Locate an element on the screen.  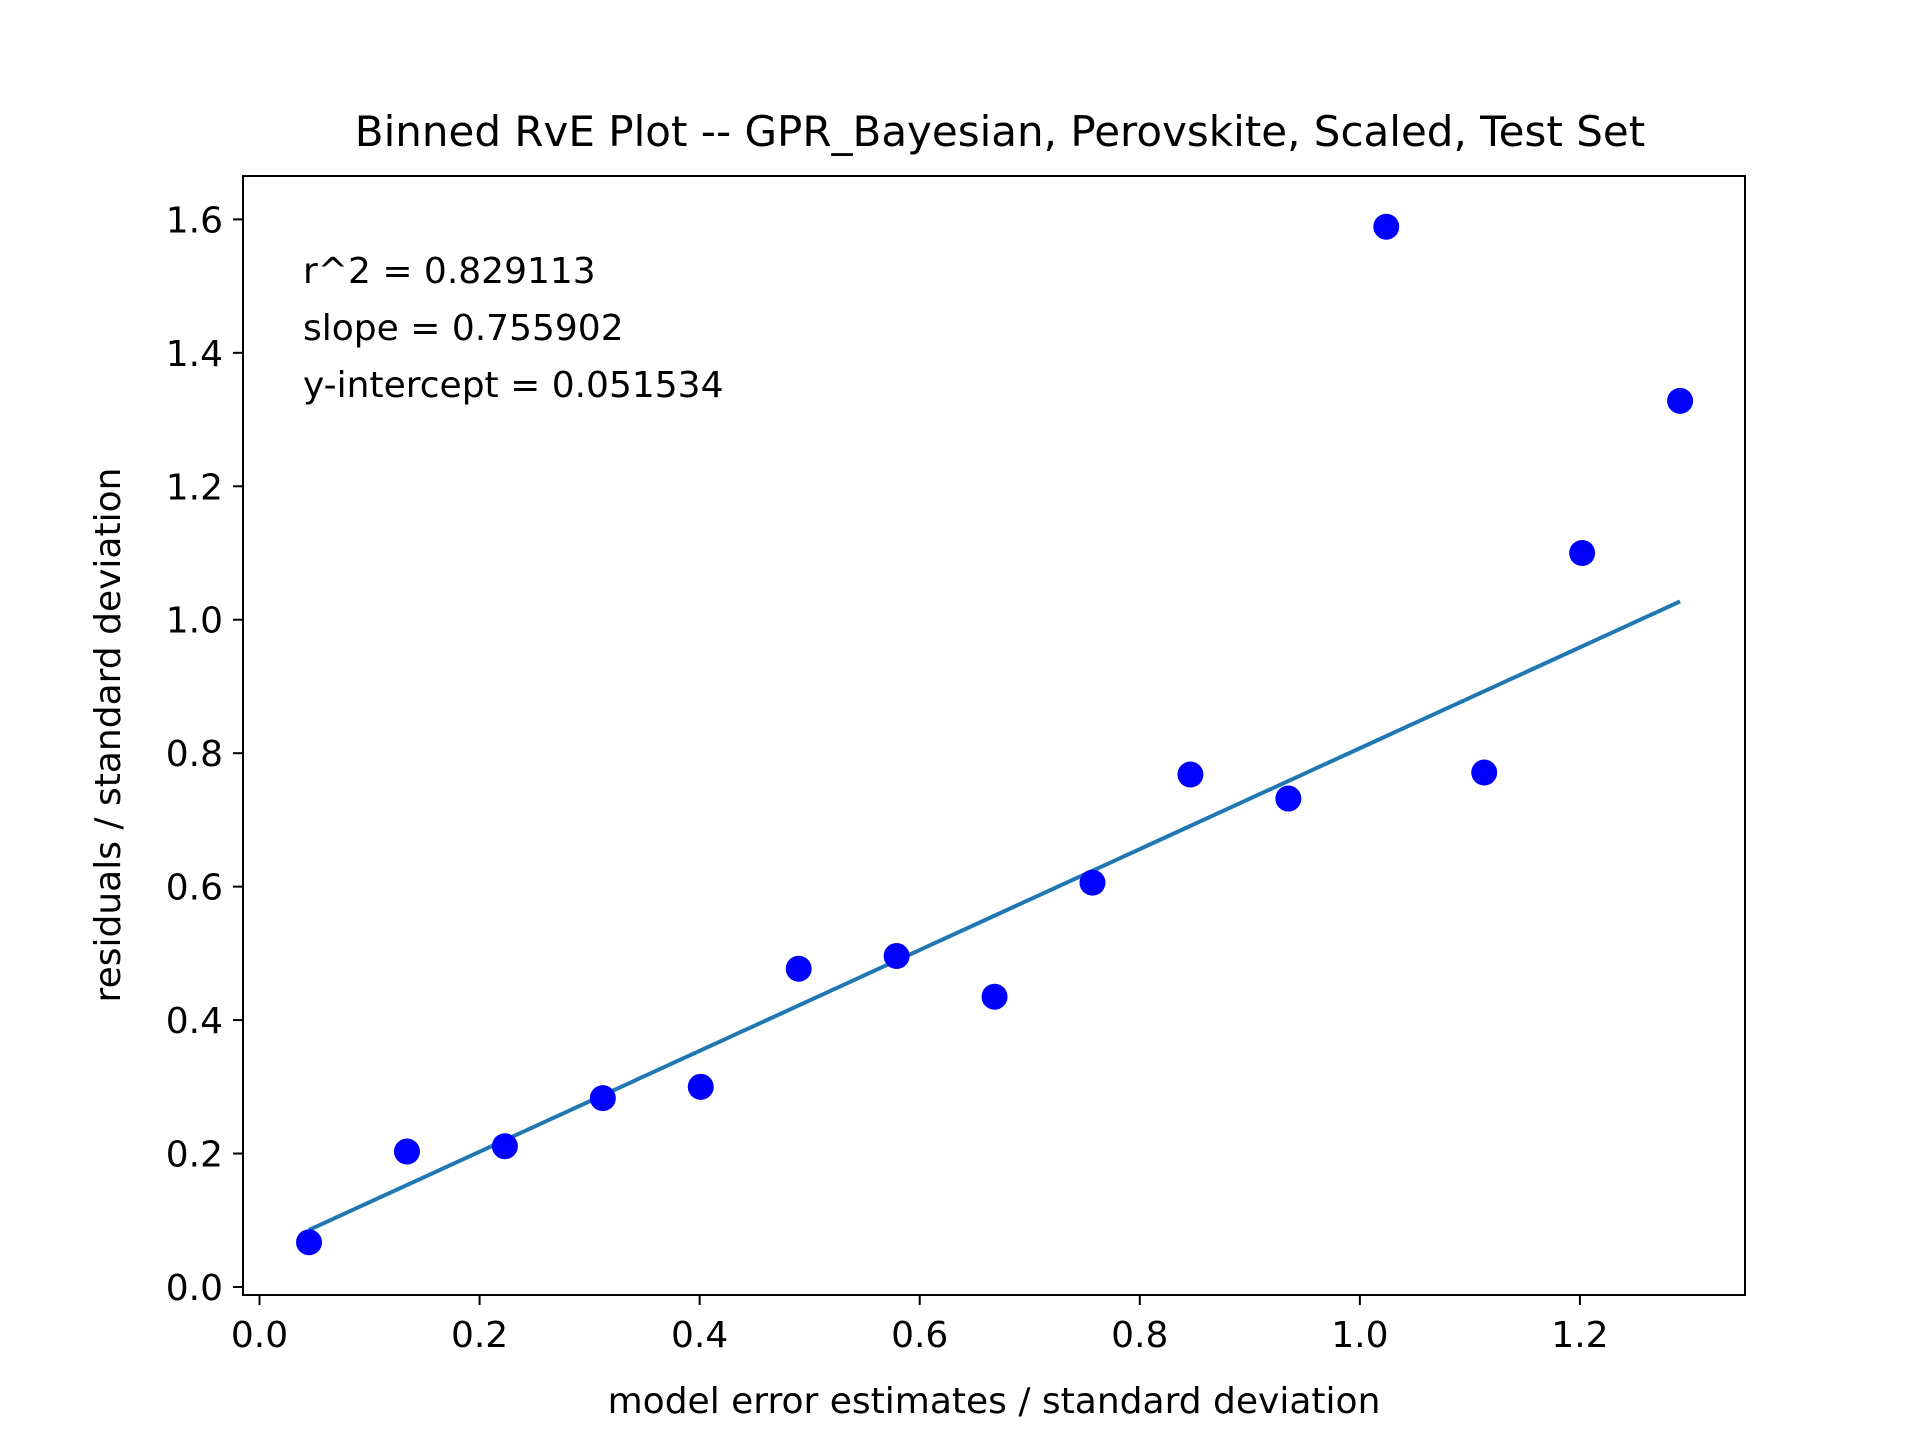
y-tick-label: 0.6 is located at coordinates (194, 888).